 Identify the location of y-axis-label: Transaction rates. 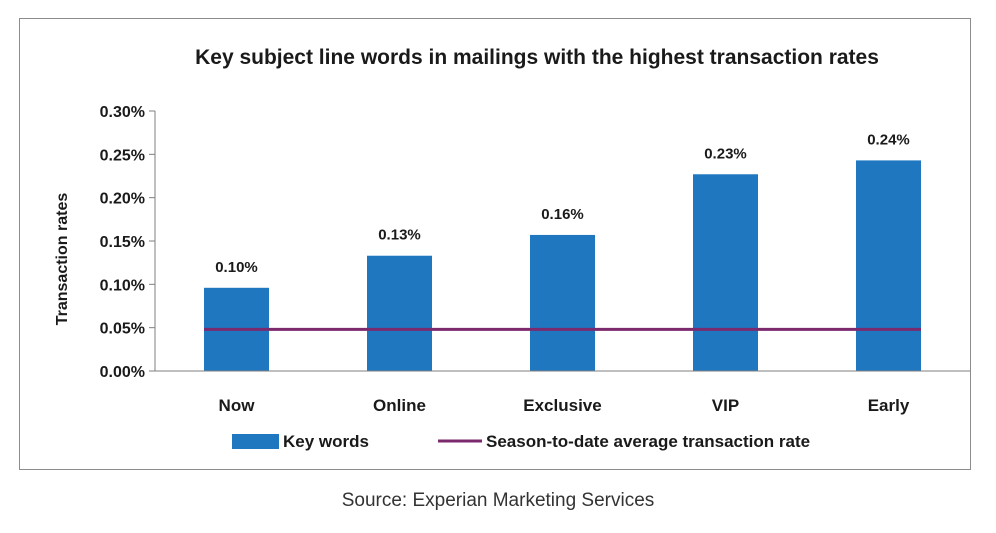
(62, 259).